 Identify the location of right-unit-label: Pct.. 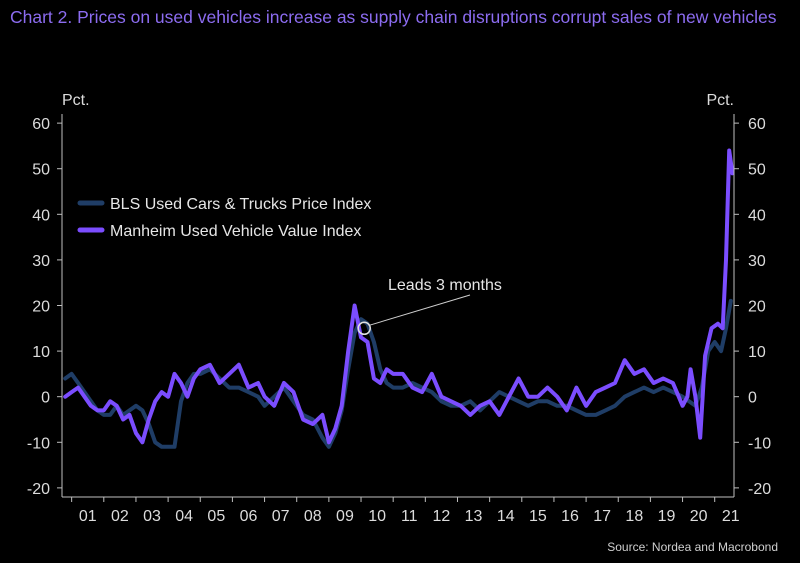
(720, 100).